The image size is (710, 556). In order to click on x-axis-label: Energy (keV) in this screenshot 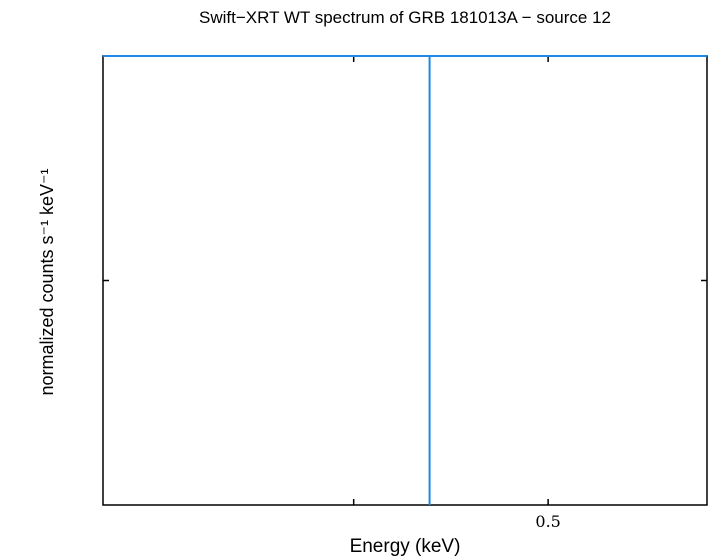, I will do `click(405, 546)`.